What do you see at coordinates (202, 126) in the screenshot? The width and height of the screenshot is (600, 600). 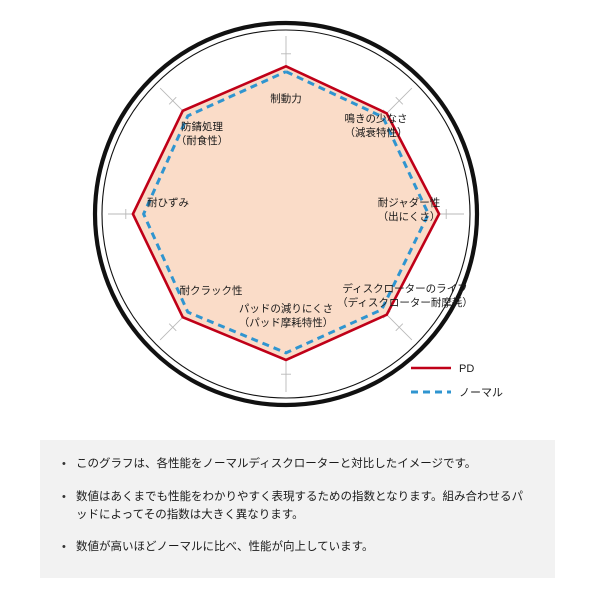 I see `axis-label-rust-prevention-line1: 防錆処理` at bounding box center [202, 126].